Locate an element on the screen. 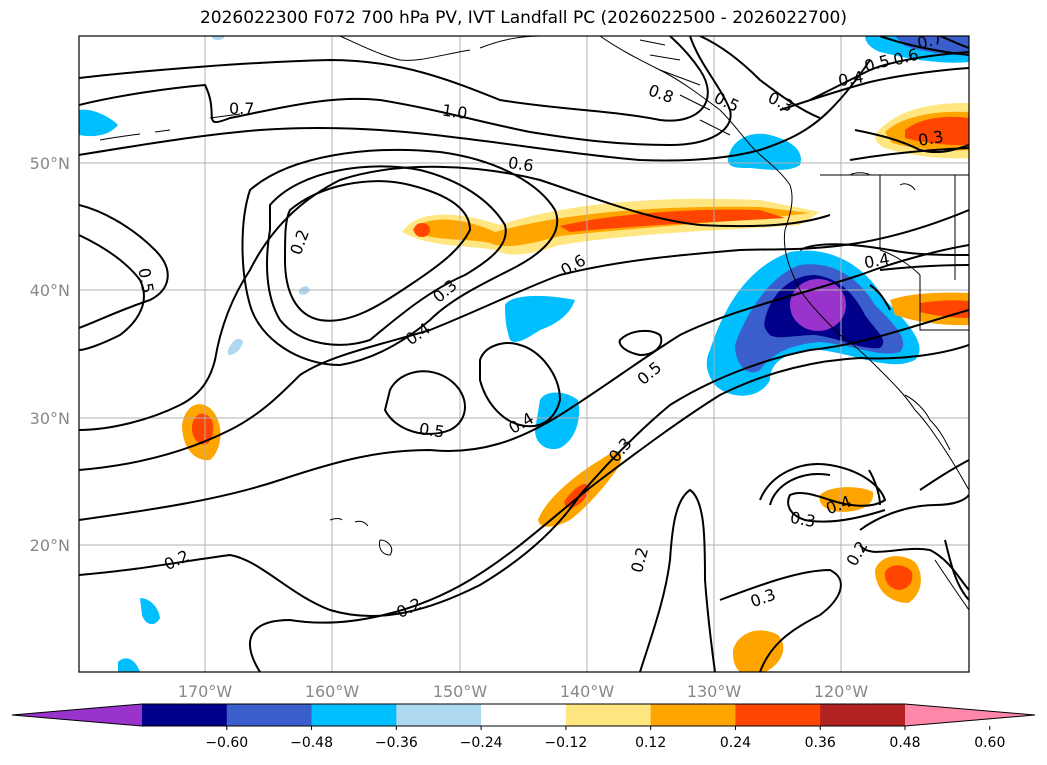  lon-label-170w: 170°W is located at coordinates (205, 691).